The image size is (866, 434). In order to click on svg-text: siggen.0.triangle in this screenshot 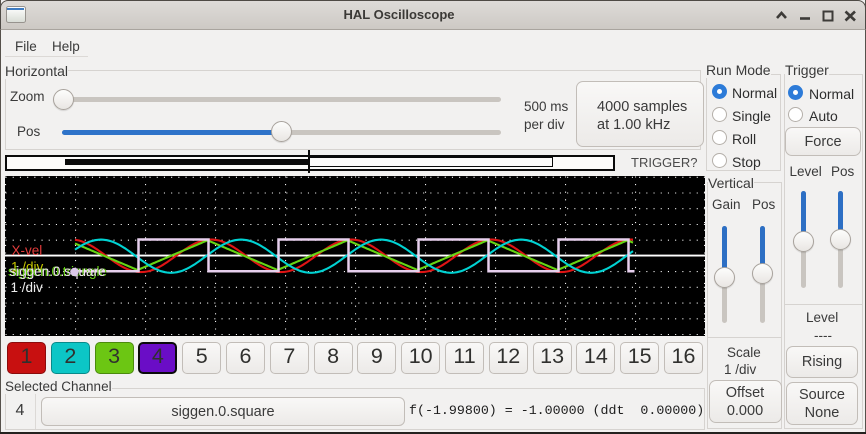, I will do `click(57, 271)`.